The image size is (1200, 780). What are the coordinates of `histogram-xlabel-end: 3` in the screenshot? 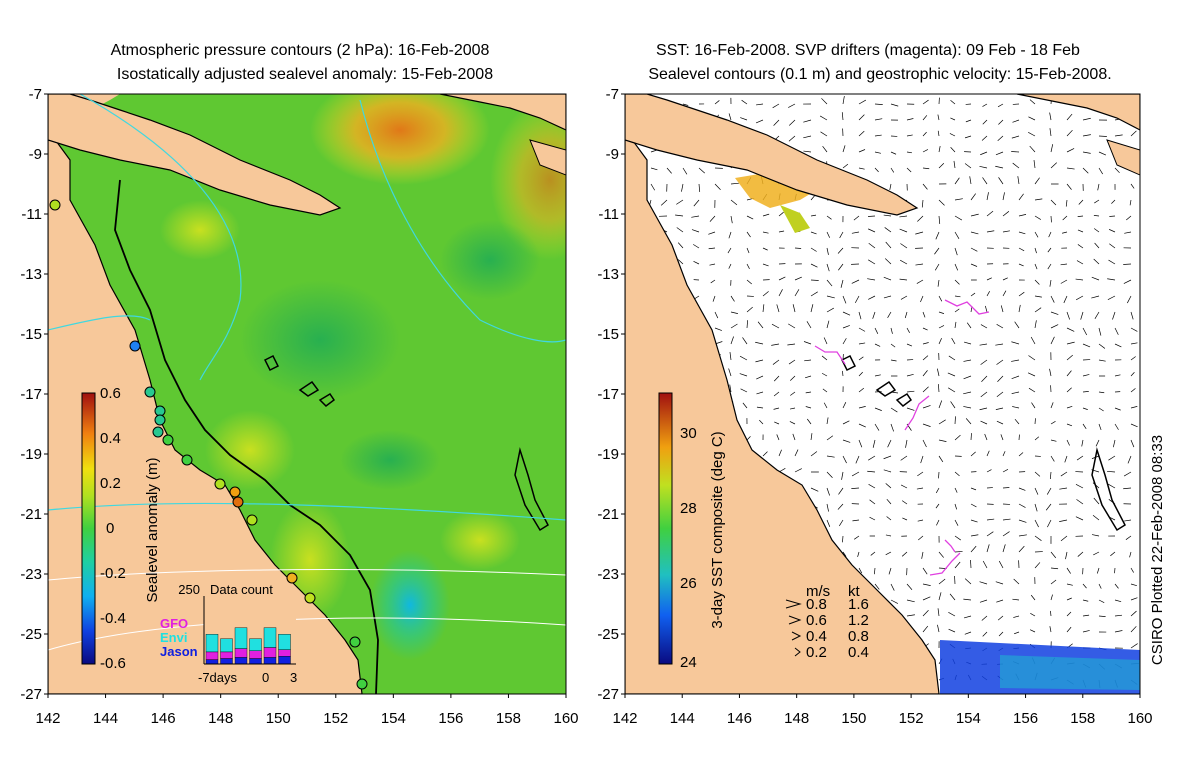 It's located at (293, 677).